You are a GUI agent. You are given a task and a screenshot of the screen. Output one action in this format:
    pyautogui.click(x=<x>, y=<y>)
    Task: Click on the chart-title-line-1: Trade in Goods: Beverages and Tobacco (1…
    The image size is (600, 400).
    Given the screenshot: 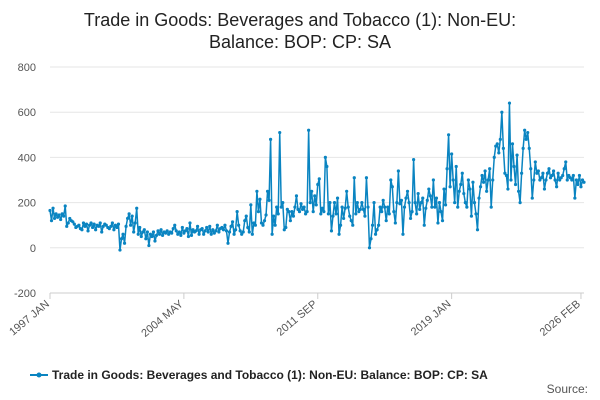 What is the action you would take?
    pyautogui.click(x=300, y=20)
    